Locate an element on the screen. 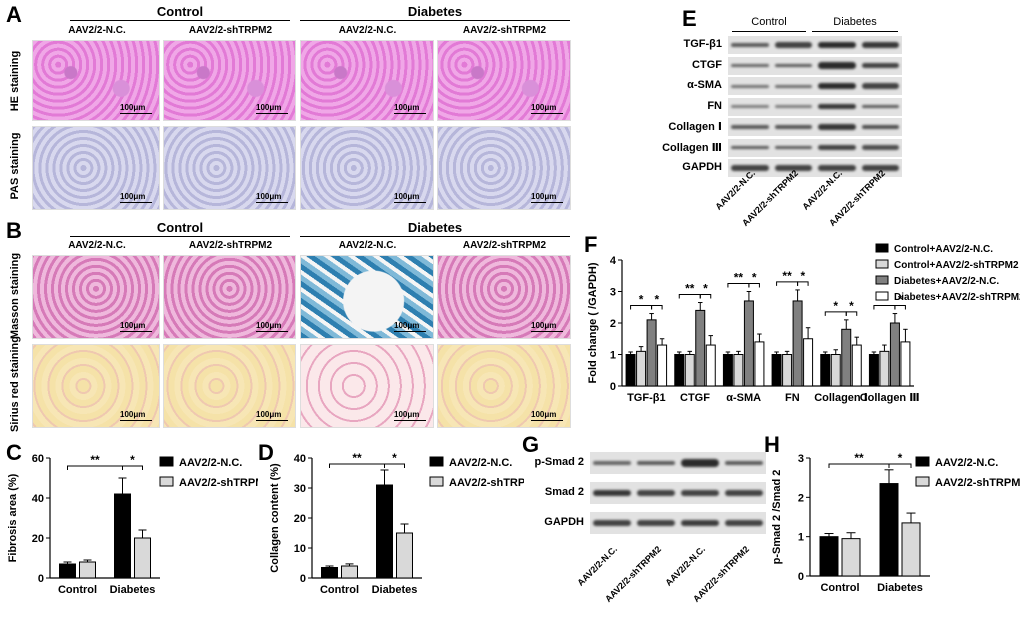  pas-scale-label-3: 100μm is located at coordinates (407, 196).